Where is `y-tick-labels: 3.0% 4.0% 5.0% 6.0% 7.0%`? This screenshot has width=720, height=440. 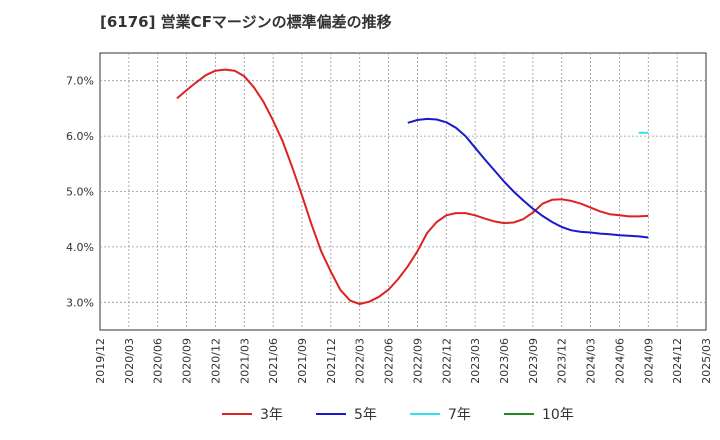
y-tick-labels: 3.0% 4.0% 5.0% 6.0% 7.0% is located at coordinates (80, 192).